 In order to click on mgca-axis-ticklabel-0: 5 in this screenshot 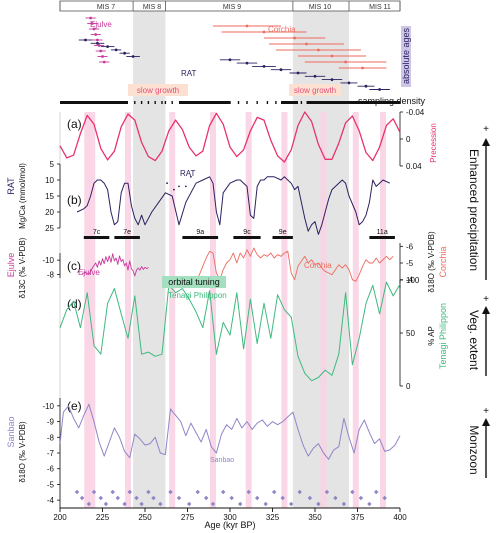, I will do `click(52, 164)`.